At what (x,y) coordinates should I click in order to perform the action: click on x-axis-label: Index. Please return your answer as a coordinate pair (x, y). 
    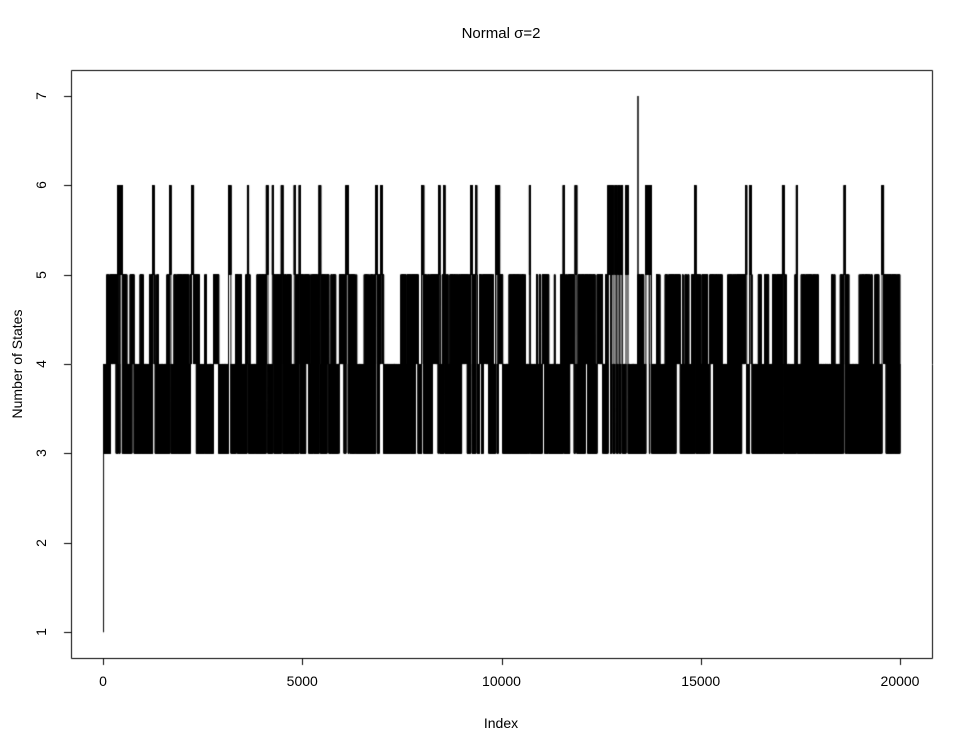
    Looking at the image, I should click on (501, 723).